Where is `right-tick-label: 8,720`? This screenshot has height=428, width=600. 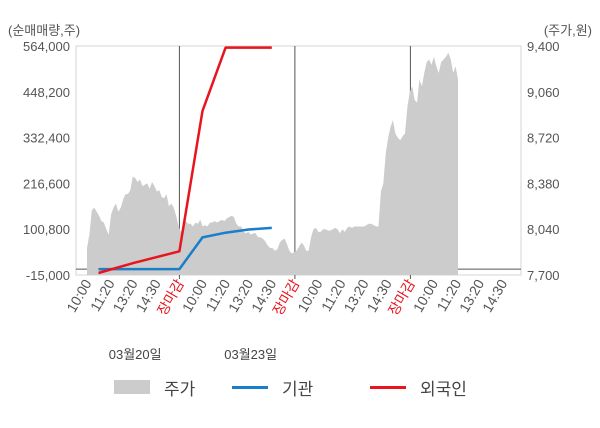
right-tick-label: 8,720 is located at coordinates (543, 138).